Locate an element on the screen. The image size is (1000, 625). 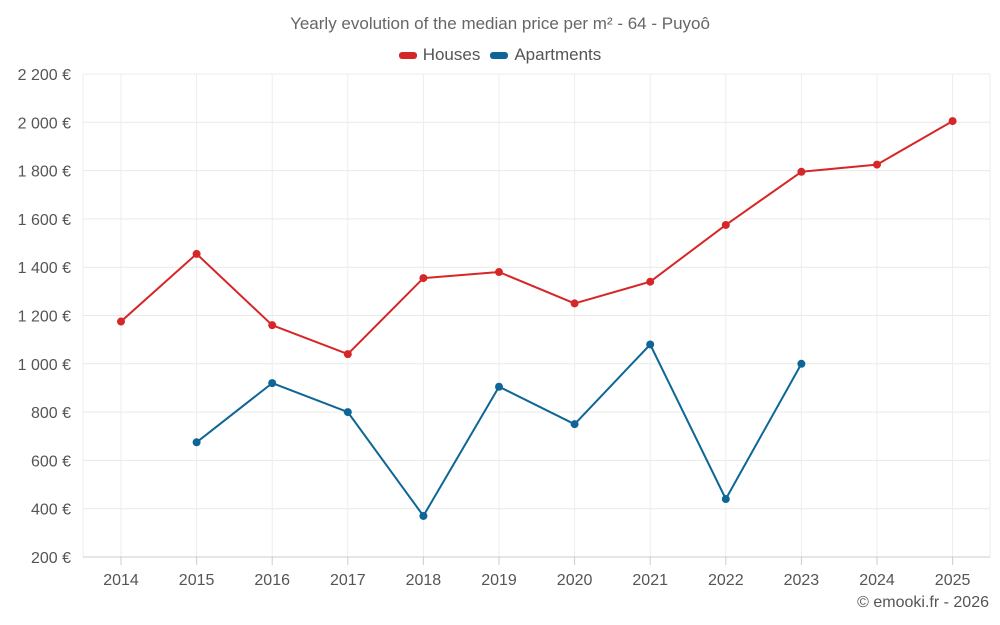
x-tick-label: 2019 is located at coordinates (499, 580).